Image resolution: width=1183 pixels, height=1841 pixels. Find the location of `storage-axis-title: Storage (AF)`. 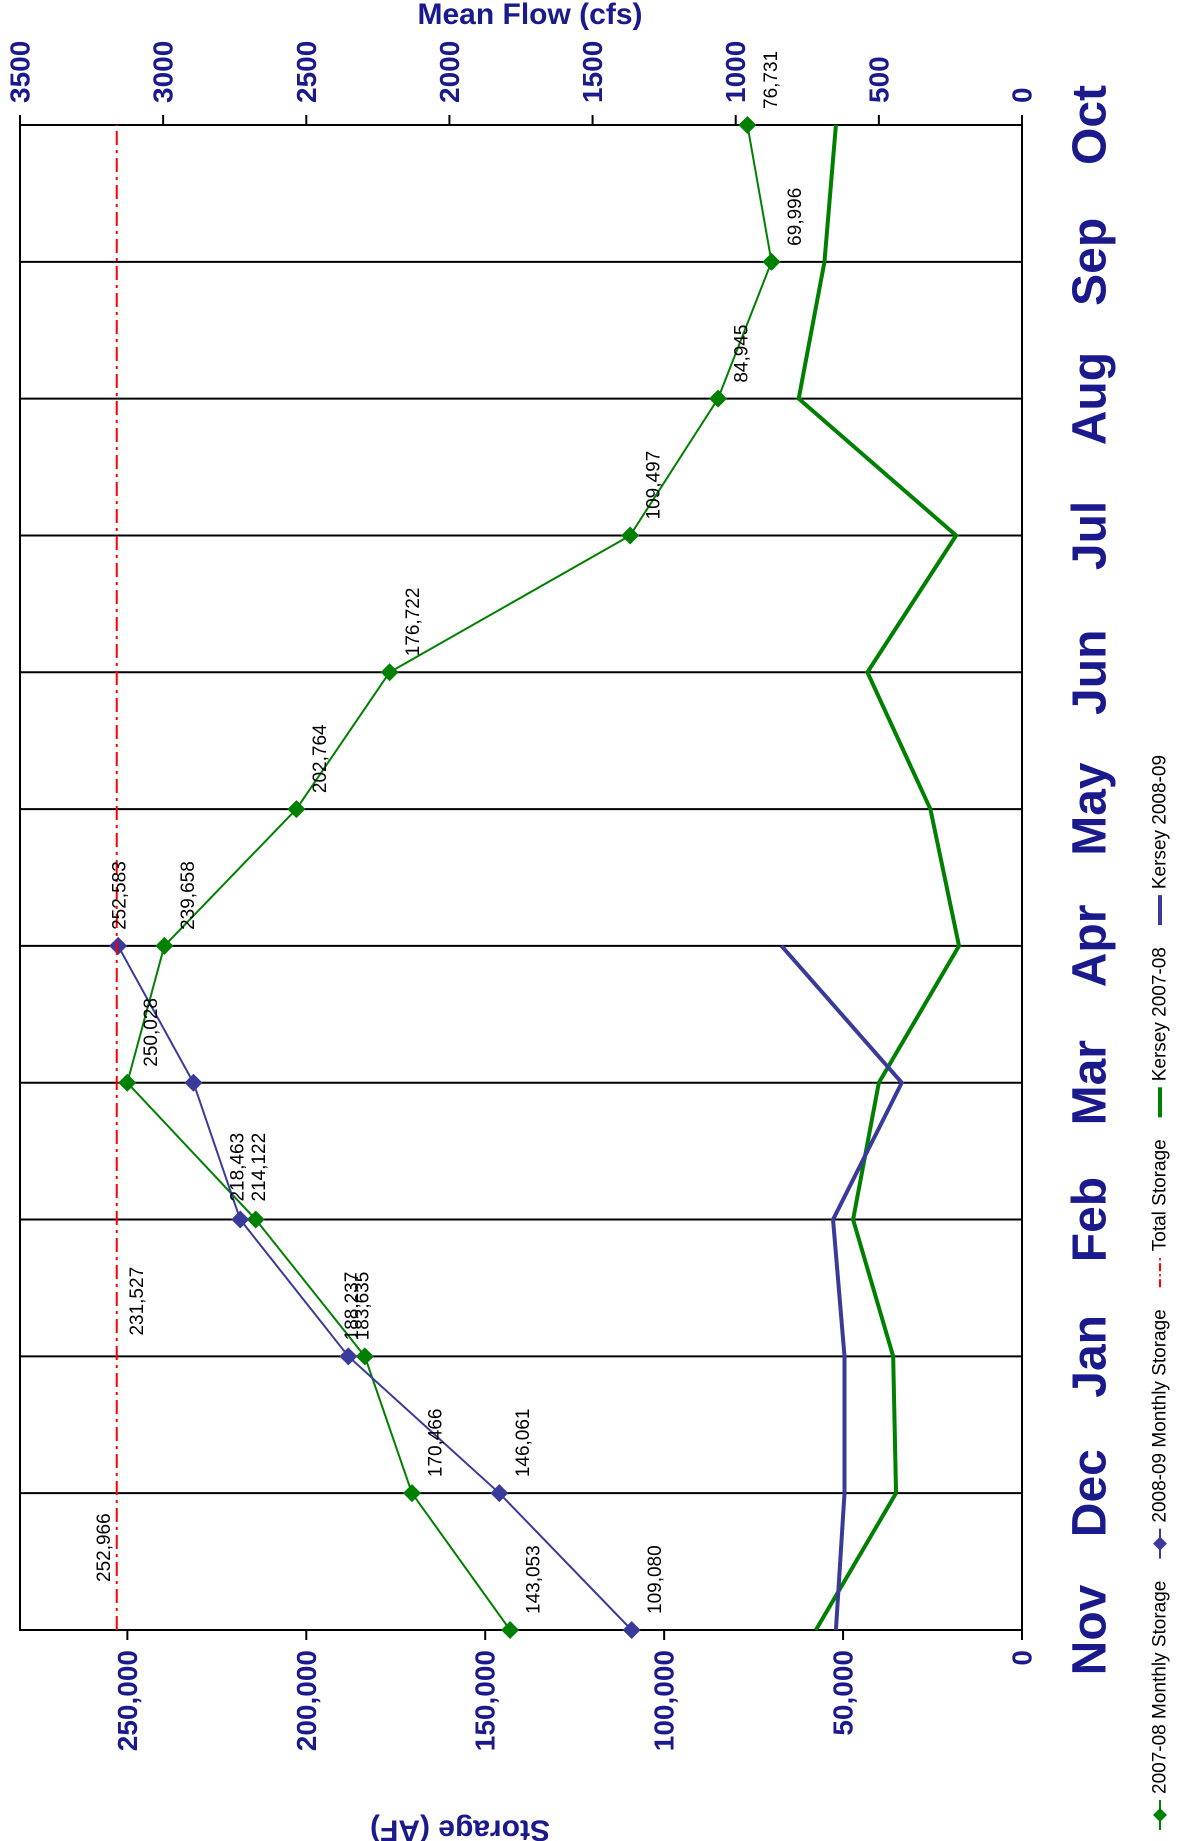

storage-axis-title: Storage (AF) is located at coordinates (460, 1827).